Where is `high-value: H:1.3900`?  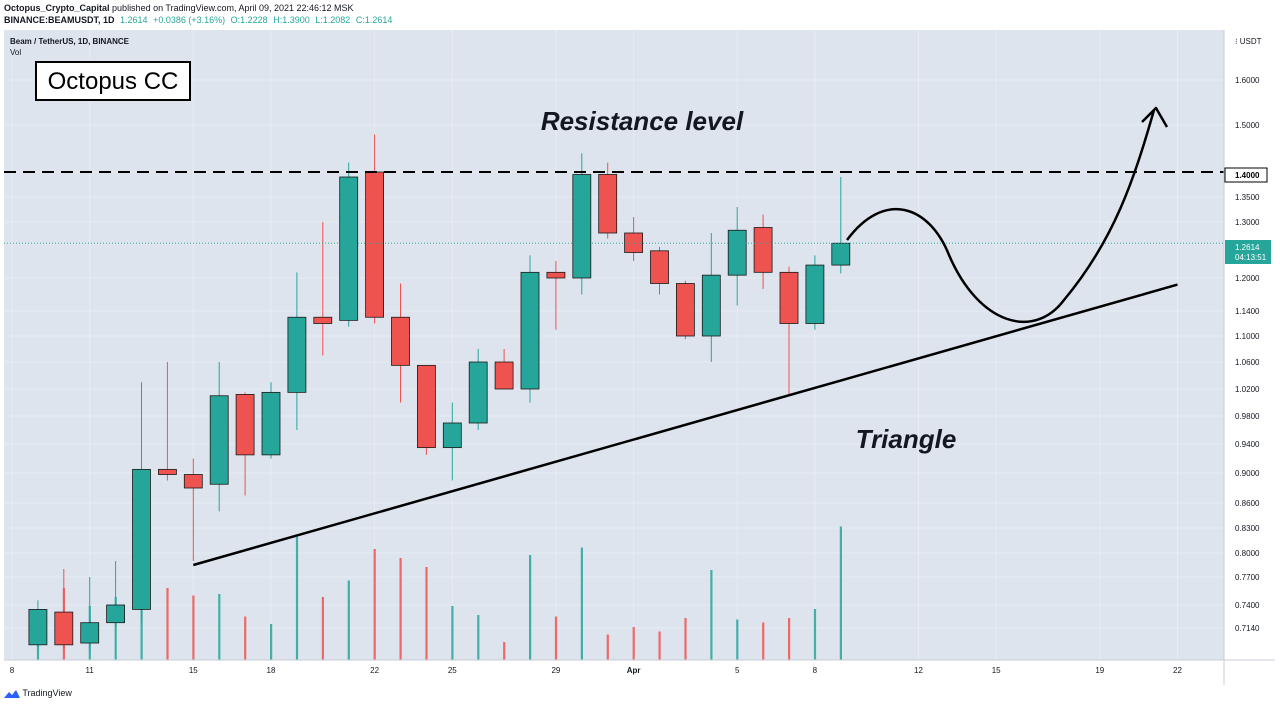
high-value: H:1.3900 is located at coordinates (291, 20).